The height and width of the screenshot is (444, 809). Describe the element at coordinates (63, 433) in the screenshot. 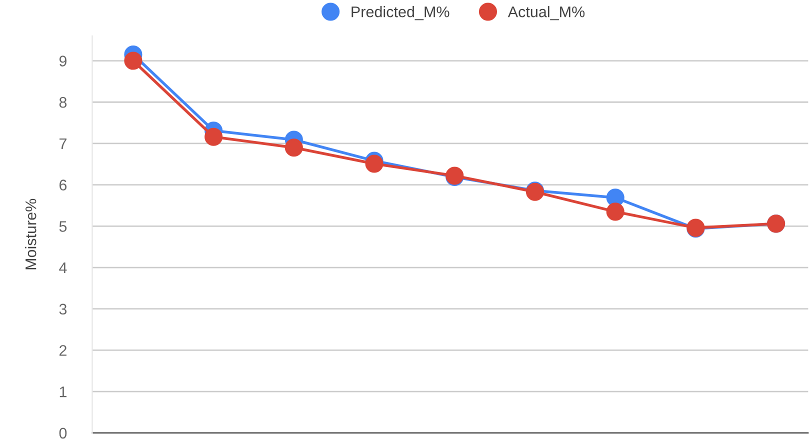

I see `y-tick-label: 0` at that location.